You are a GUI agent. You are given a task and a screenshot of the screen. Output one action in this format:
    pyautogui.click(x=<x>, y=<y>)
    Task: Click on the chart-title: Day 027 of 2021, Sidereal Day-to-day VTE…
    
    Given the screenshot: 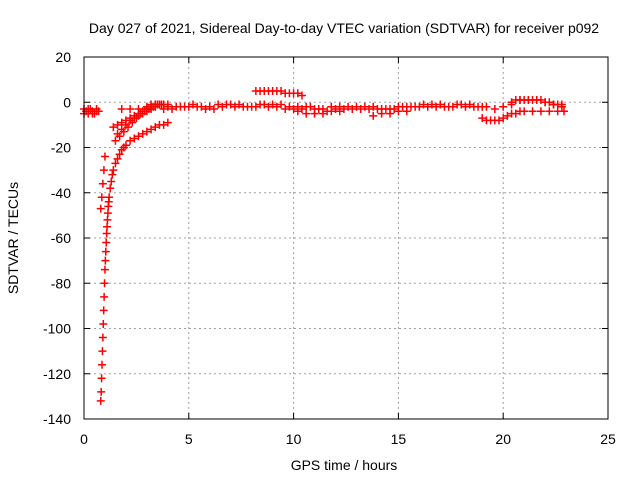 What is the action you would take?
    pyautogui.click(x=344, y=28)
    